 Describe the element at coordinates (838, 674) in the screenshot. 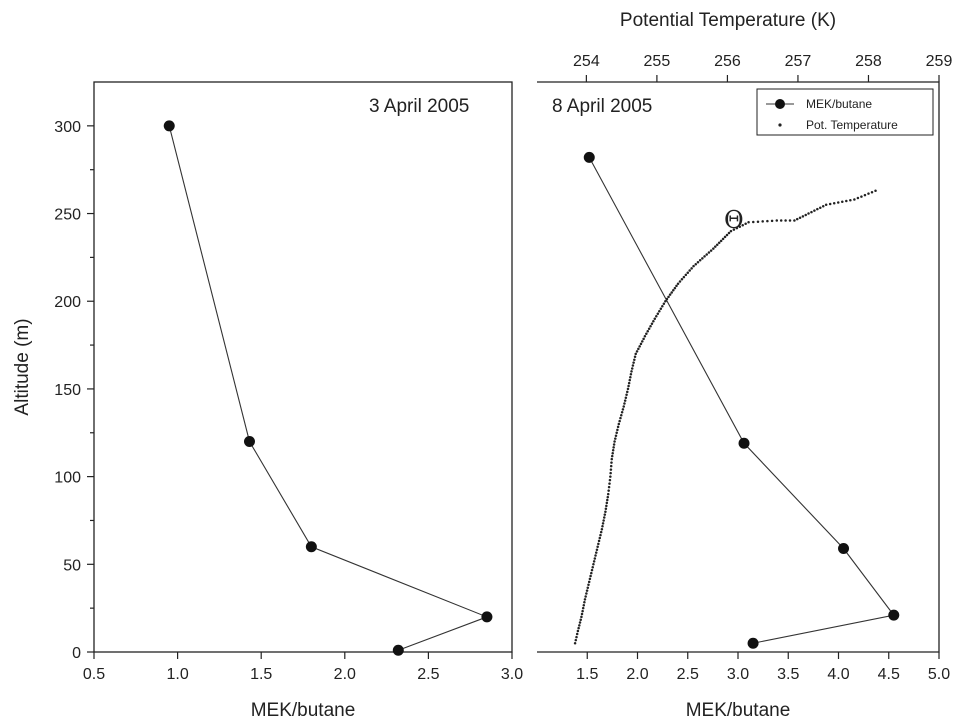

I see `right-x-tick-label: 4.0` at that location.